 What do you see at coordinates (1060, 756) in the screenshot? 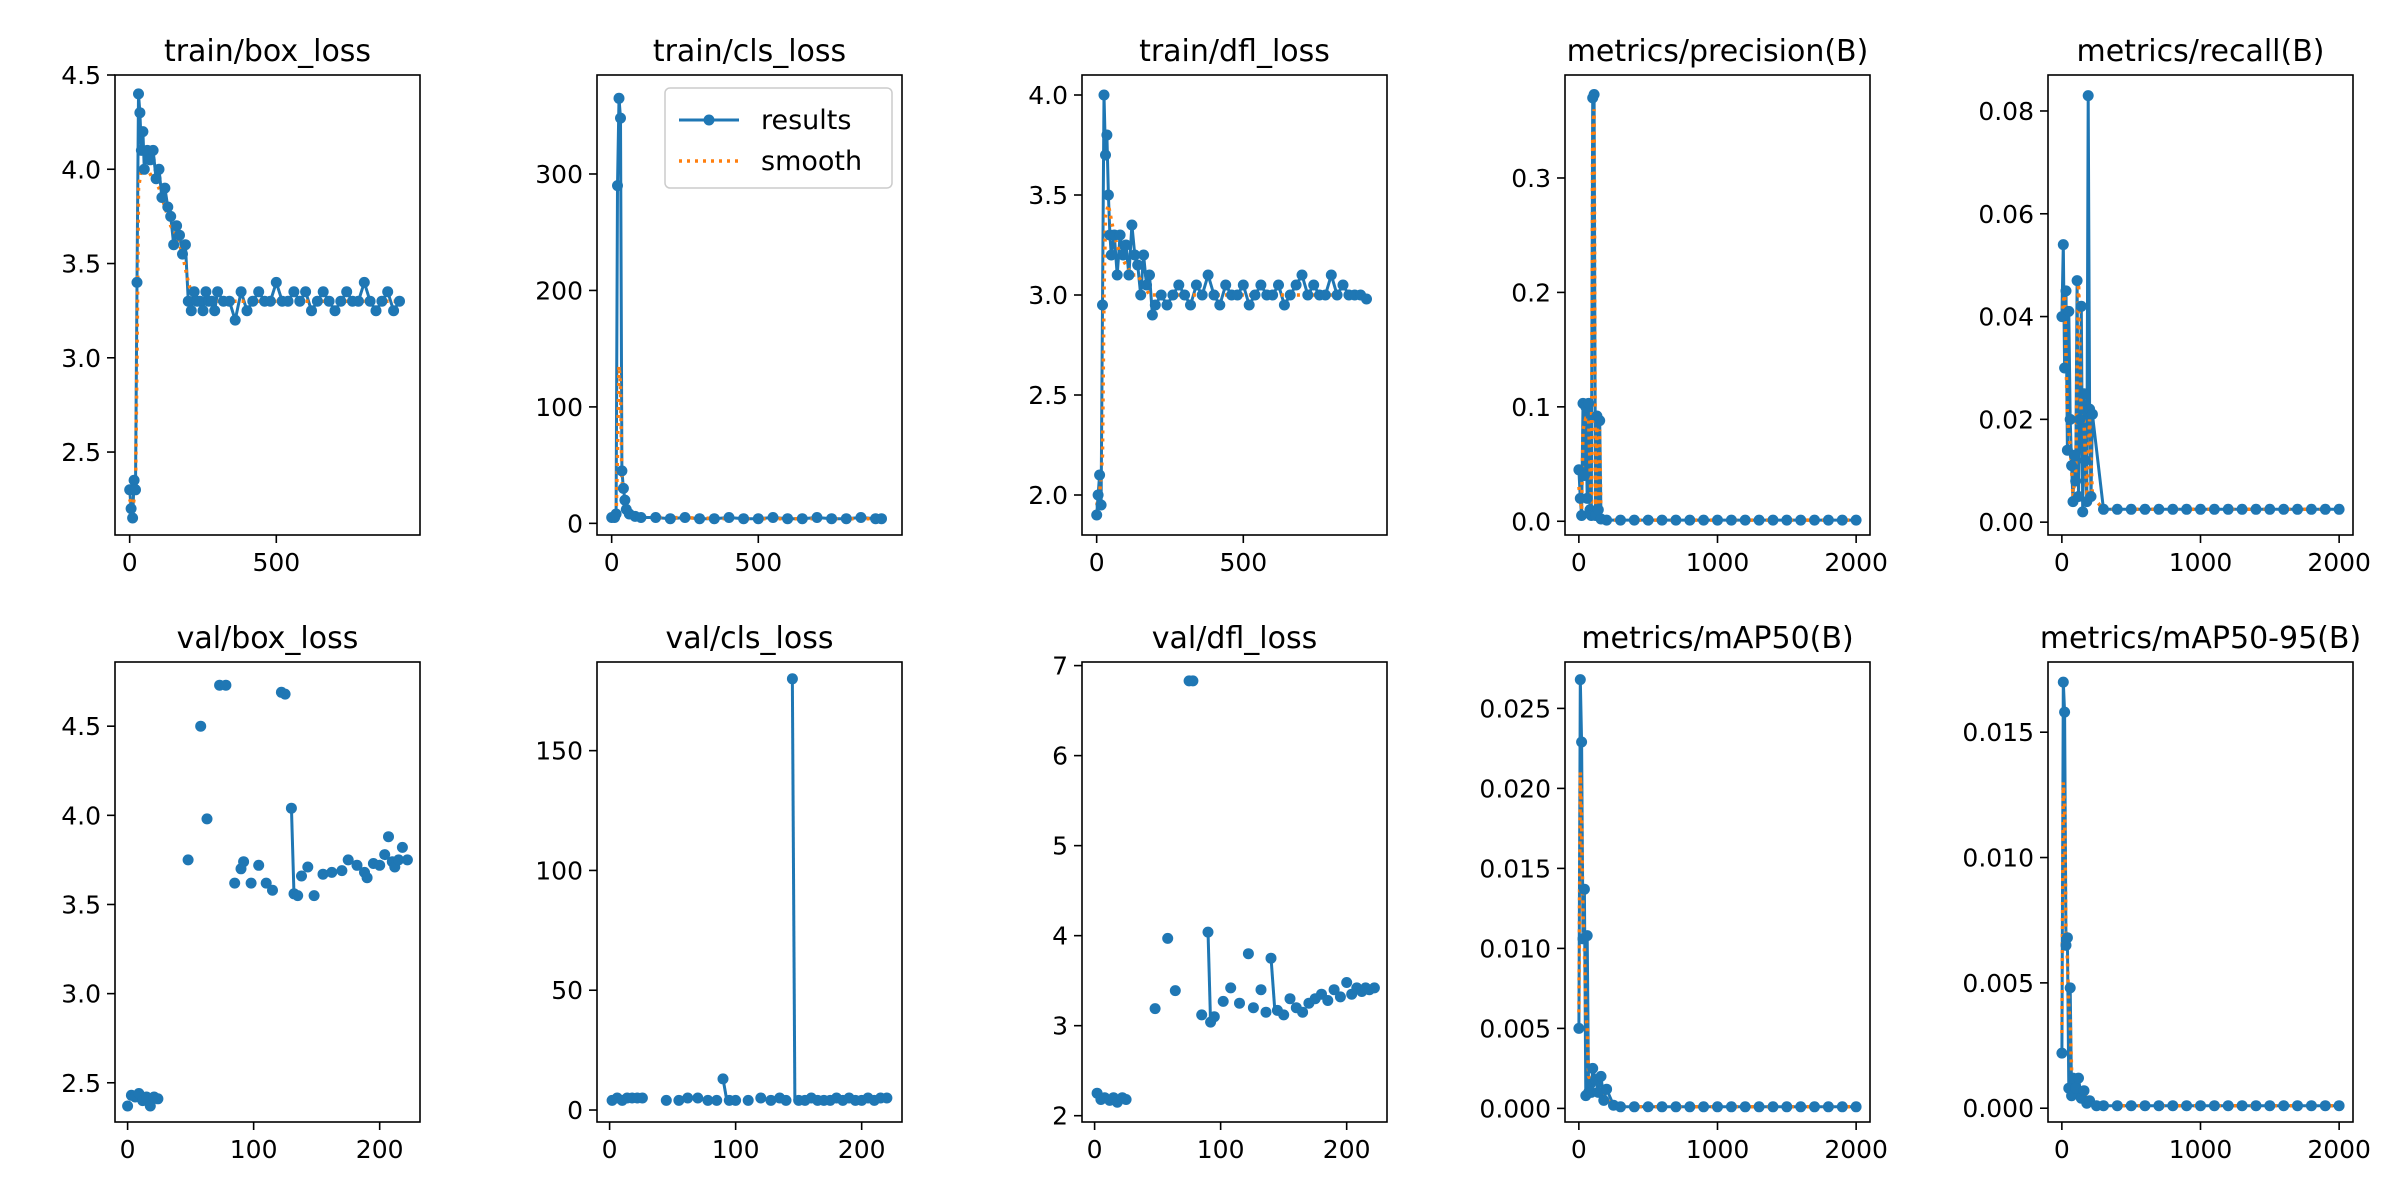
I see `y-tick-label: 6` at bounding box center [1060, 756].